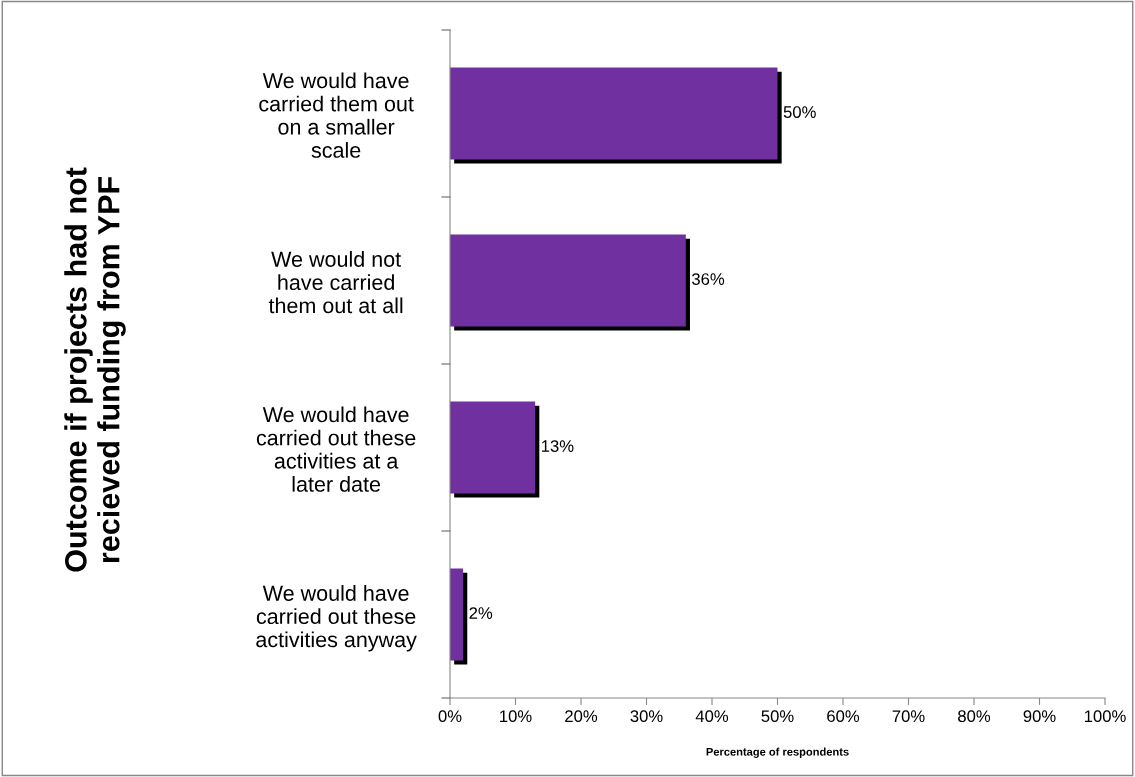  I want to click on x-tick-label: 90%, so click(1039, 716).